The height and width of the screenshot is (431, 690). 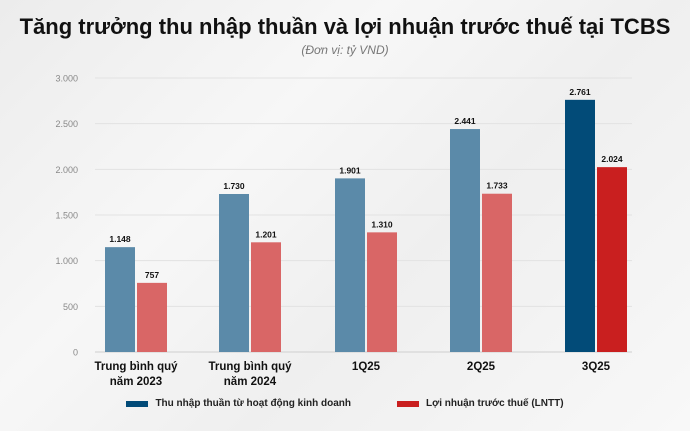 What do you see at coordinates (382, 224) in the screenshot?
I see `data-label: 1.310` at bounding box center [382, 224].